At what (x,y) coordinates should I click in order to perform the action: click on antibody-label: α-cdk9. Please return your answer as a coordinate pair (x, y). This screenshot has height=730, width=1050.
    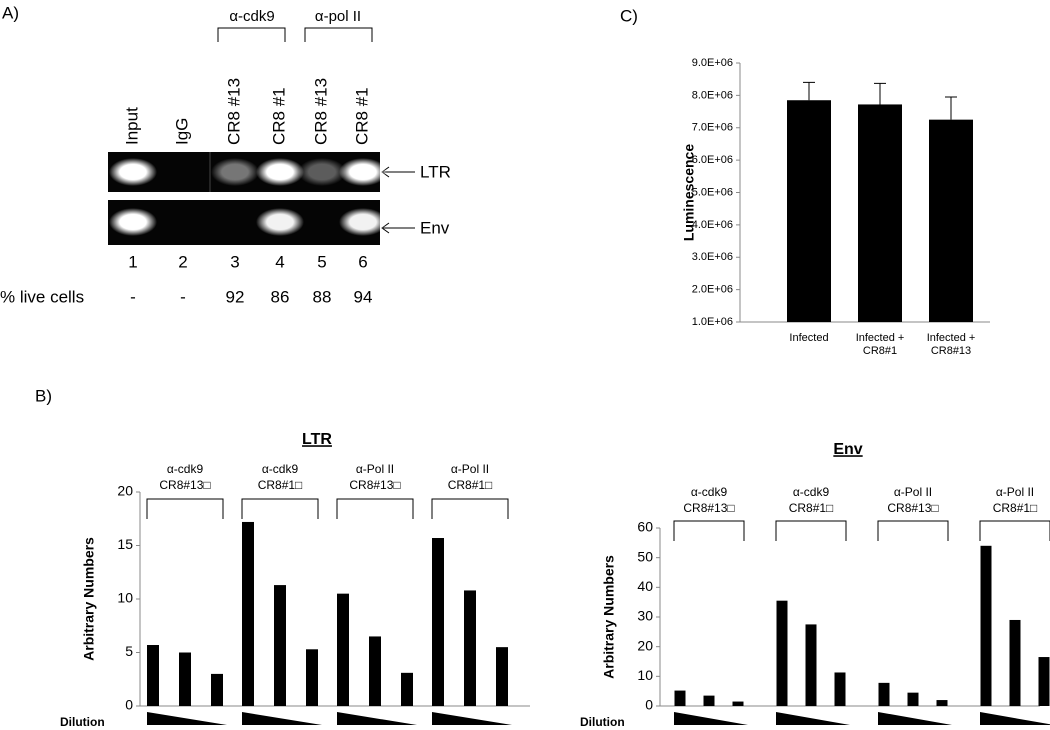
    Looking at the image, I should click on (251, 16).